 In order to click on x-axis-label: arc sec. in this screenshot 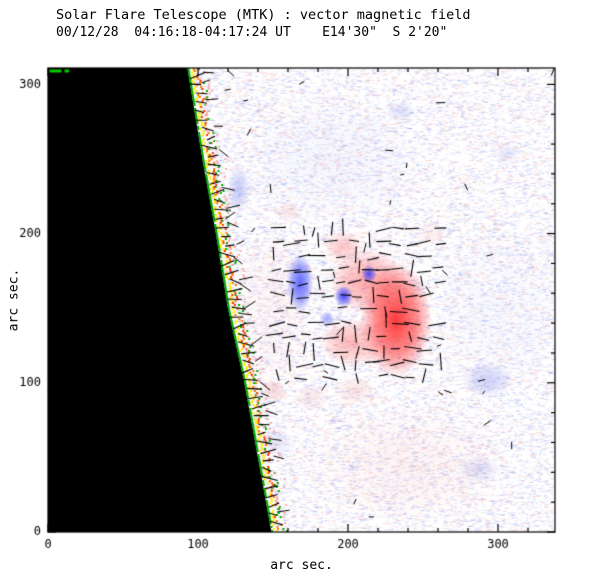, I will do `click(301, 565)`.